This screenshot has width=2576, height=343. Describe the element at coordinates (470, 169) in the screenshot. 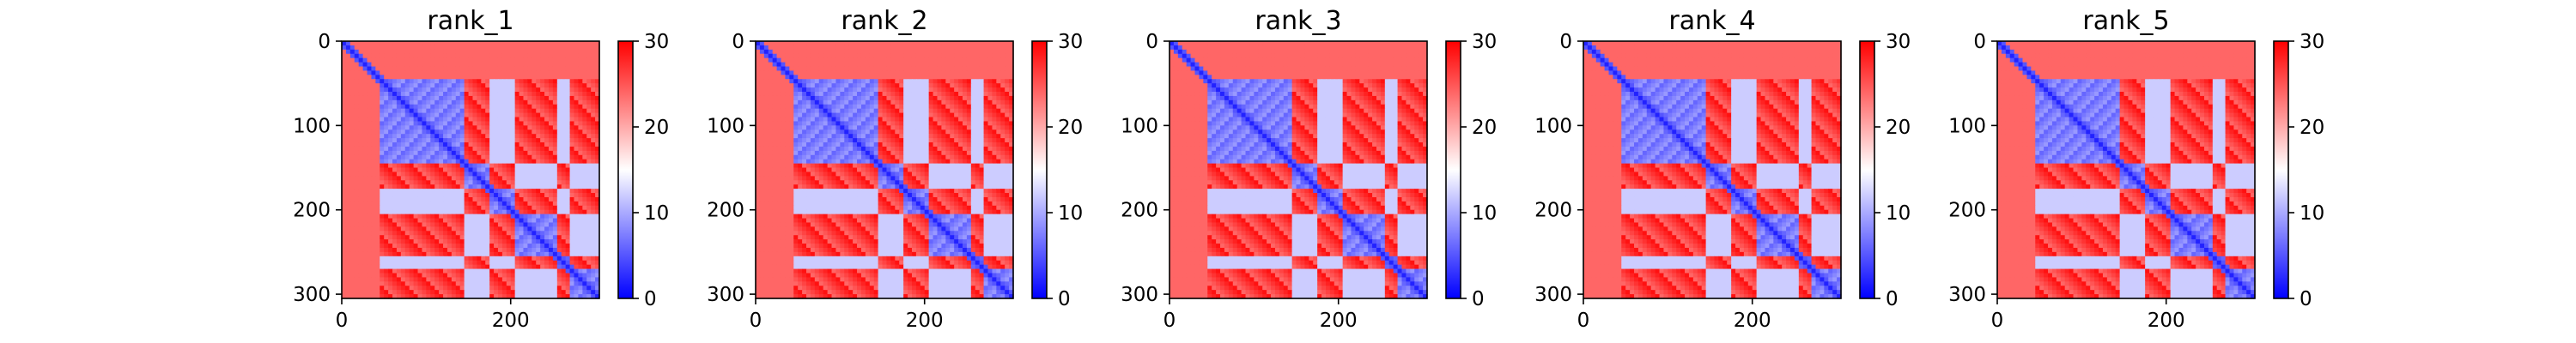

I see `plot-frame` at that location.